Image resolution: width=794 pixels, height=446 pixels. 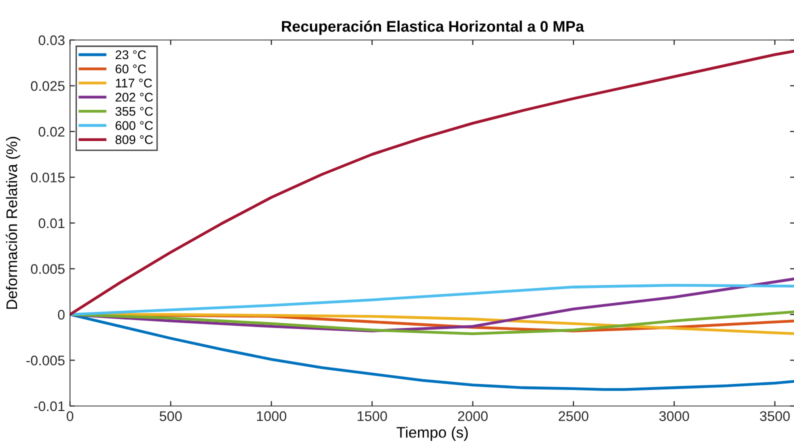 What do you see at coordinates (70, 416) in the screenshot?
I see `x-tick-label: 0` at bounding box center [70, 416].